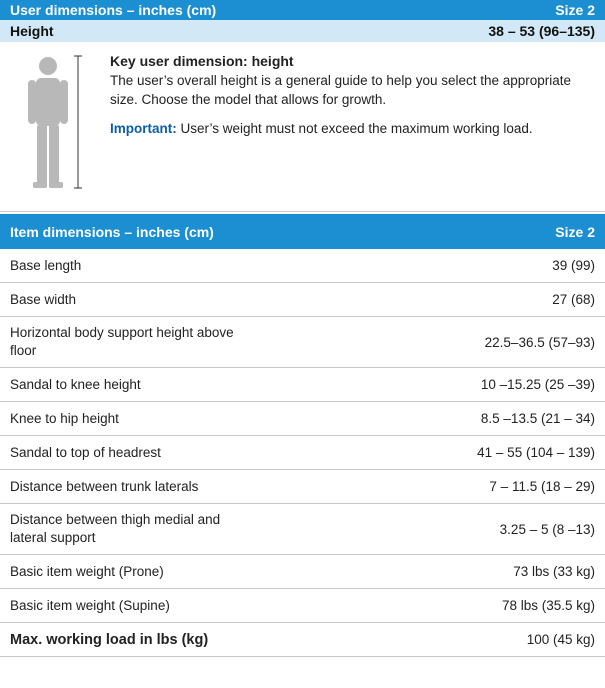  Describe the element at coordinates (302, 419) in the screenshot. I see `table-row: Knee to hip height 8.5 –13.5 (21 – 34)` at that location.